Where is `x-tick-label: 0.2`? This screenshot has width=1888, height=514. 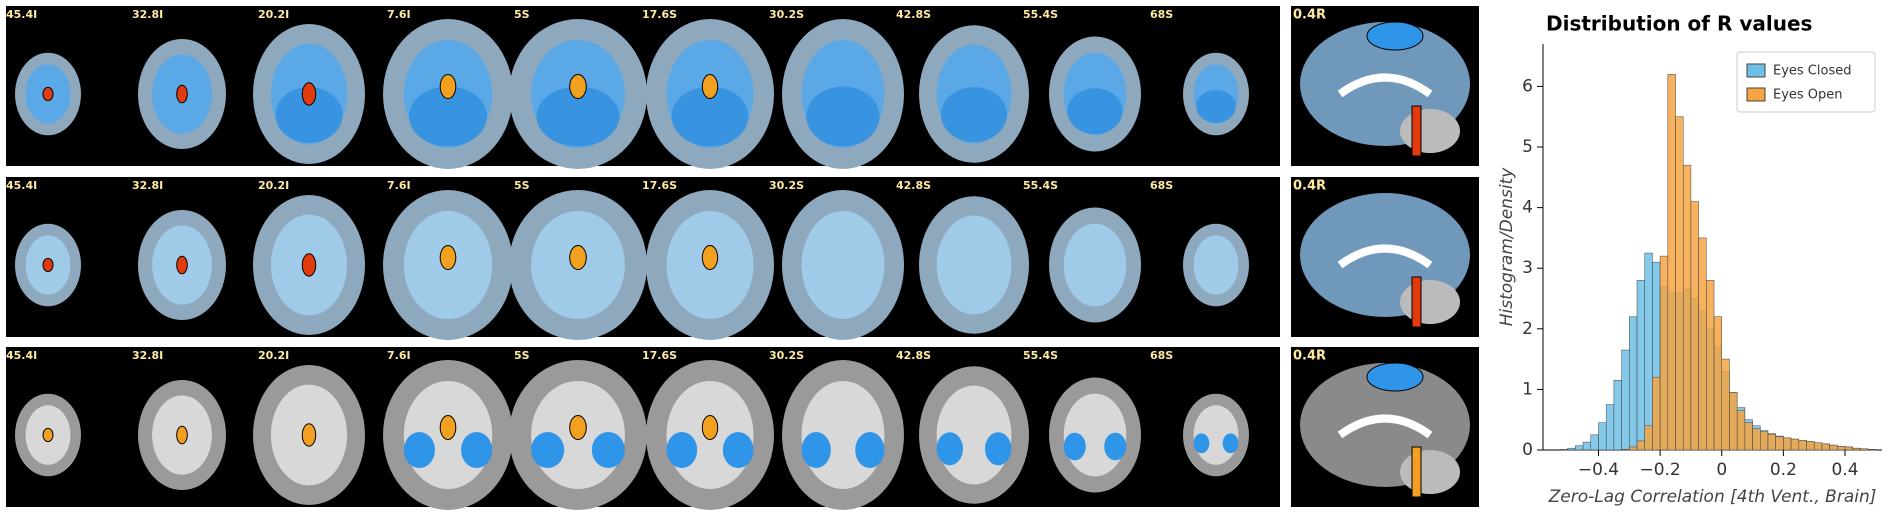 x-tick-label: 0.2 is located at coordinates (1783, 470).